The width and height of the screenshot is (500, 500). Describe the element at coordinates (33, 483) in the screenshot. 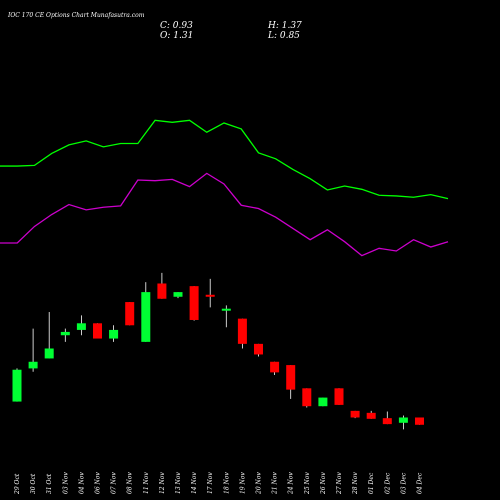

I see `x-tick-label: 30 Oct` at that location.